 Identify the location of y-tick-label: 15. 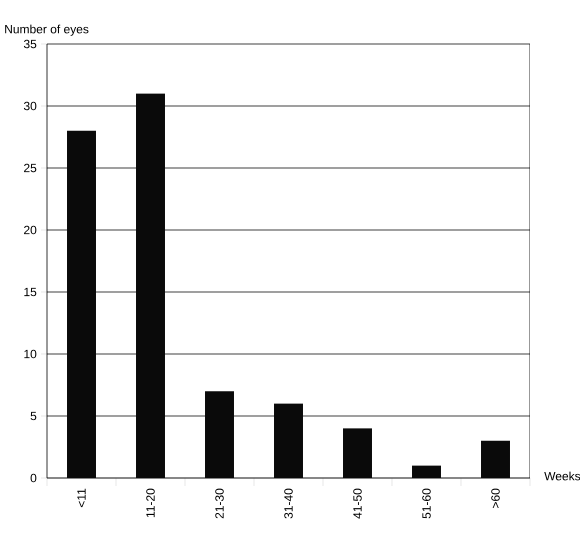
(30, 292).